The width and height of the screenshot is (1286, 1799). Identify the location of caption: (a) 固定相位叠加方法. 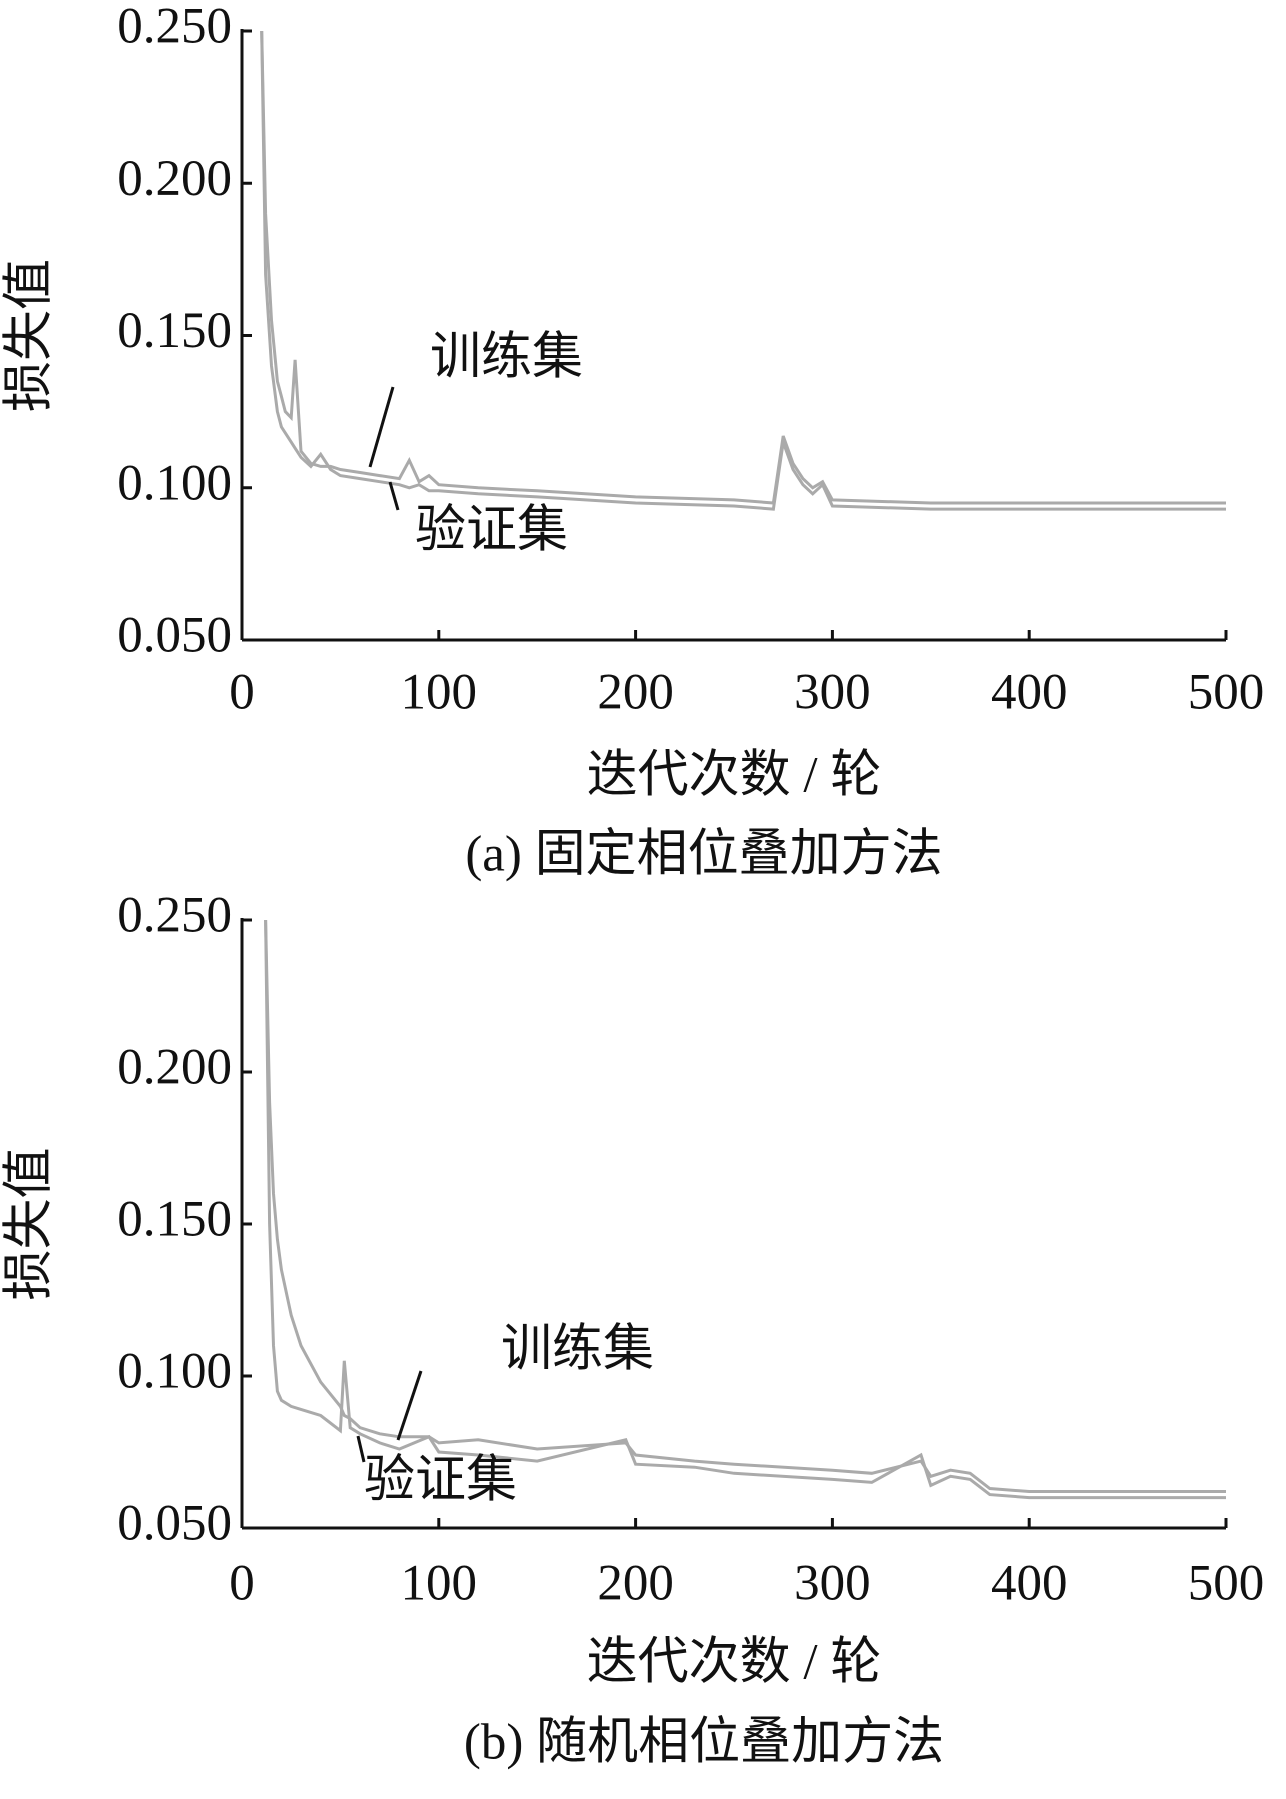
(703, 855).